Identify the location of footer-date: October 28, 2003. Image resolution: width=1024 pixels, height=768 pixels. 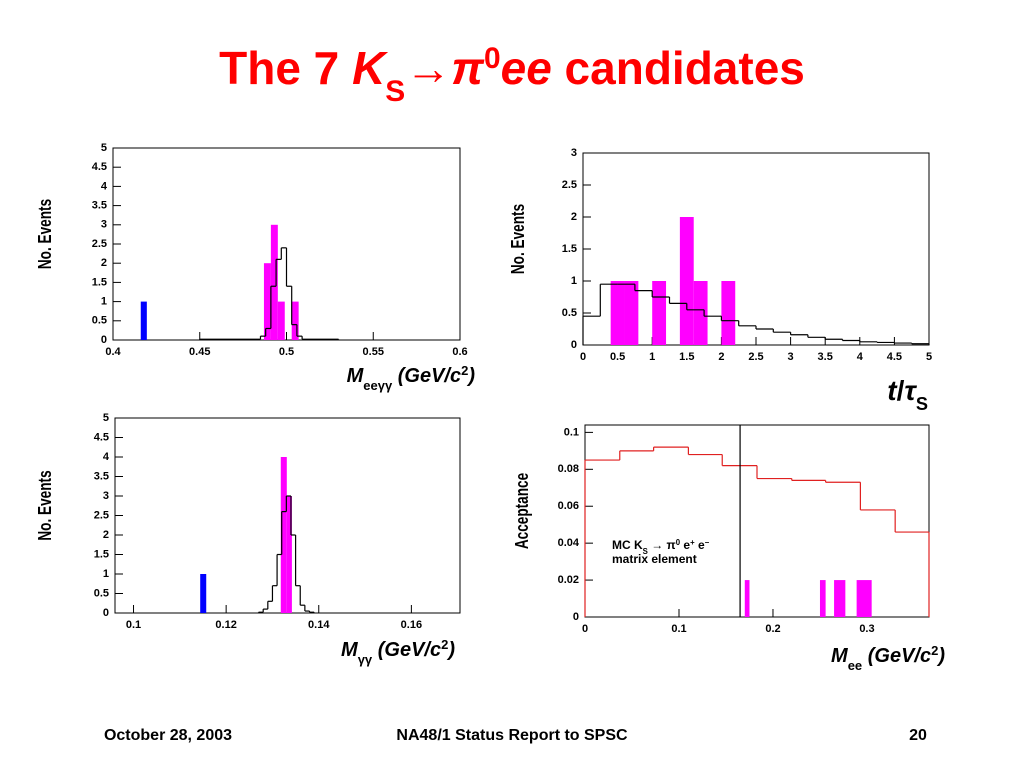
(168, 735).